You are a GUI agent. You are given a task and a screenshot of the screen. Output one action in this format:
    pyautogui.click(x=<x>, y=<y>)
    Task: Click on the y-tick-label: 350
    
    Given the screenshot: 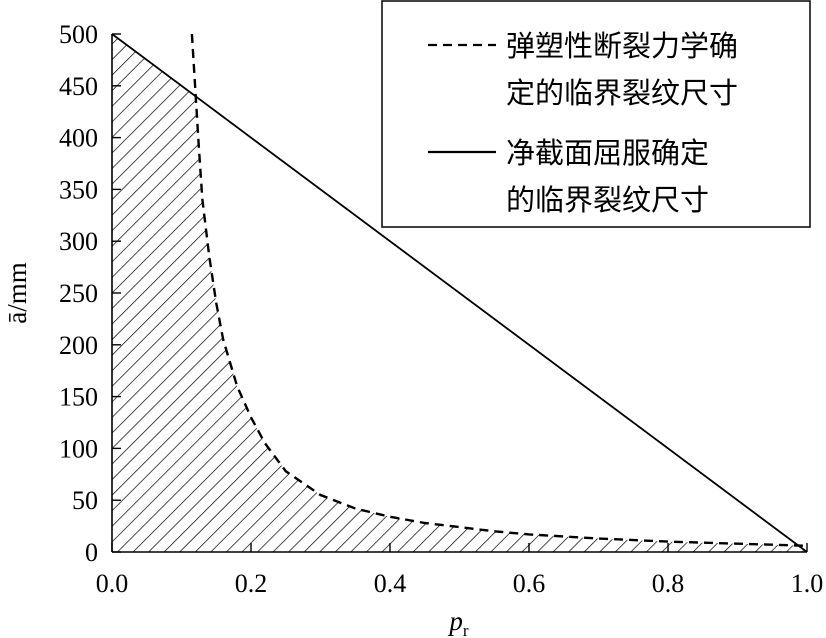 What is the action you would take?
    pyautogui.click(x=78, y=189)
    